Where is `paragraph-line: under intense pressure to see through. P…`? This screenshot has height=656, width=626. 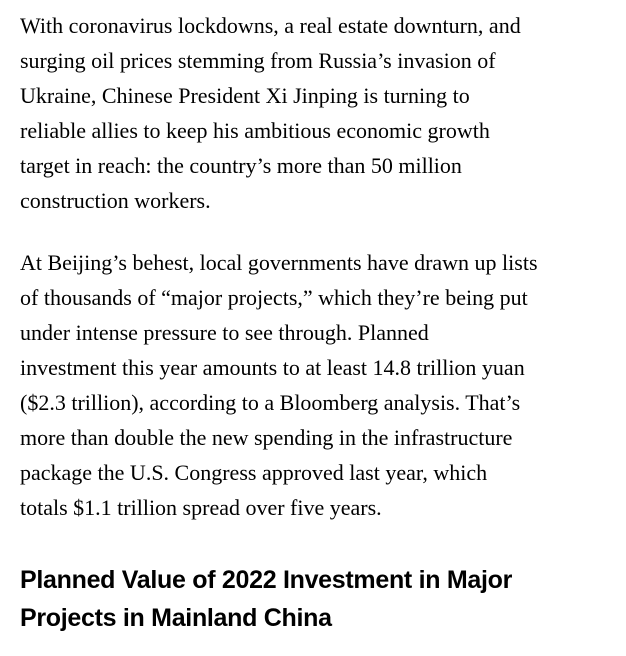
paragraph-line: under intense pressure to see through. P… is located at coordinates (224, 332).